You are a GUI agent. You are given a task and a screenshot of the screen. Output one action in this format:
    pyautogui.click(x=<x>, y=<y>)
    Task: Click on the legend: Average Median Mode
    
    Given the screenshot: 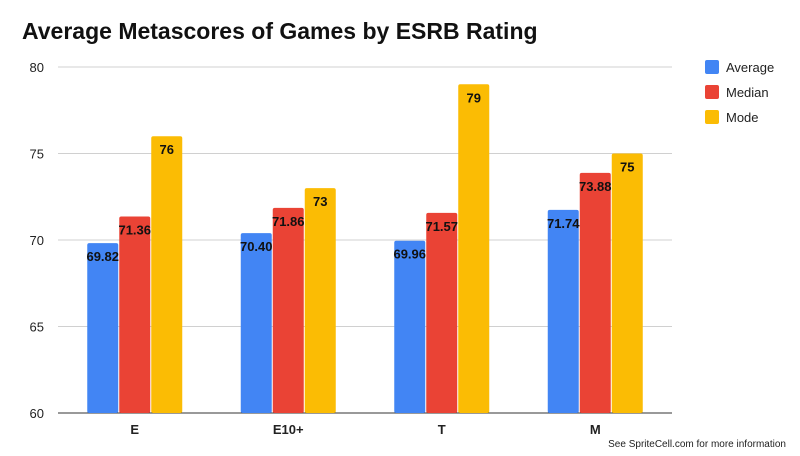 What is the action you would take?
    pyautogui.click(x=739, y=92)
    